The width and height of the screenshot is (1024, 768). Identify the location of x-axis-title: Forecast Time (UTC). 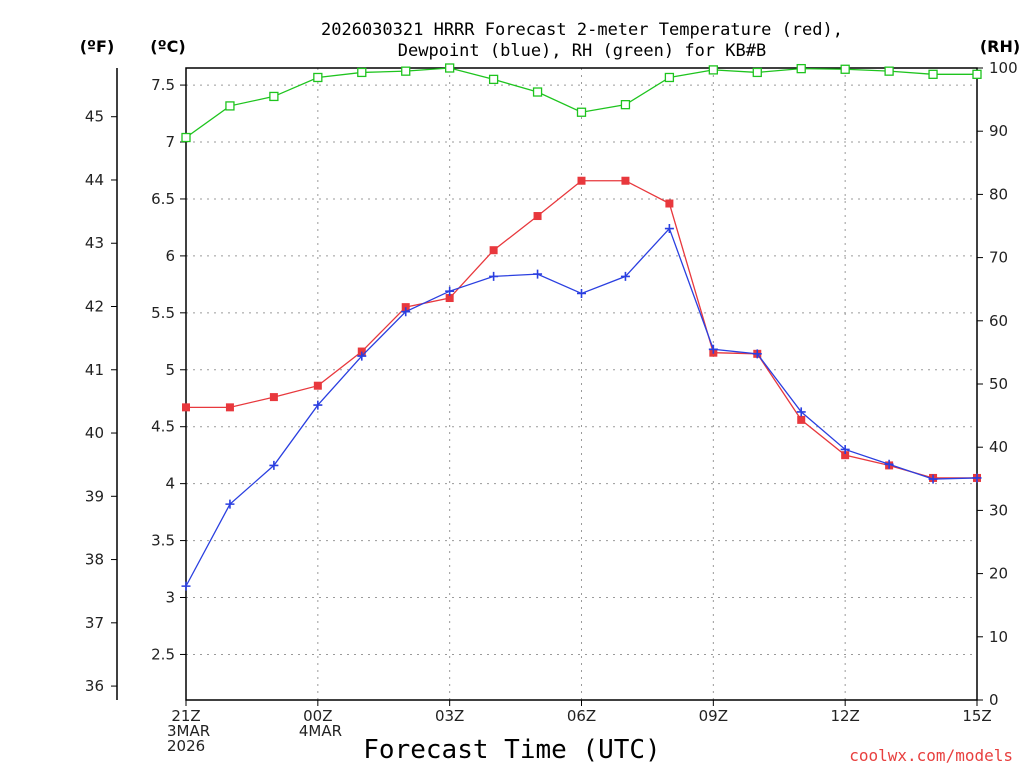
(511, 750).